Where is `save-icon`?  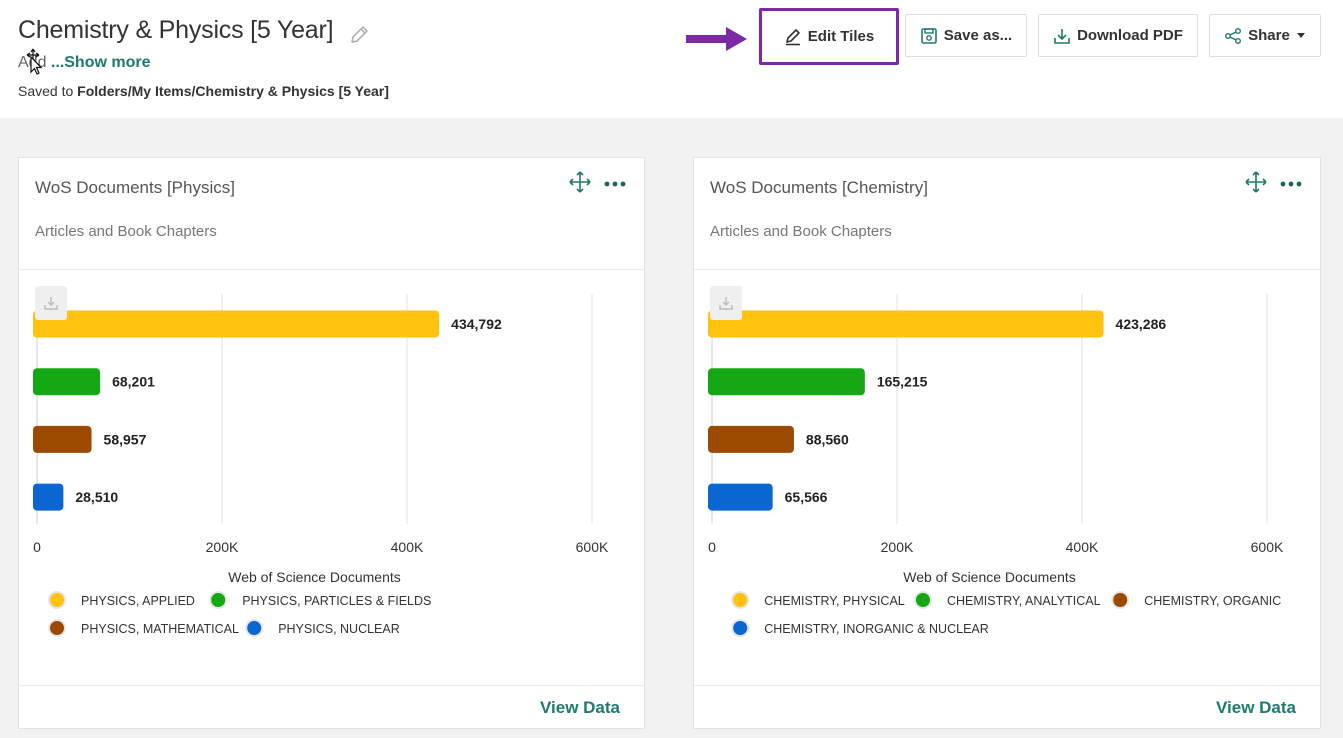 save-icon is located at coordinates (928, 35).